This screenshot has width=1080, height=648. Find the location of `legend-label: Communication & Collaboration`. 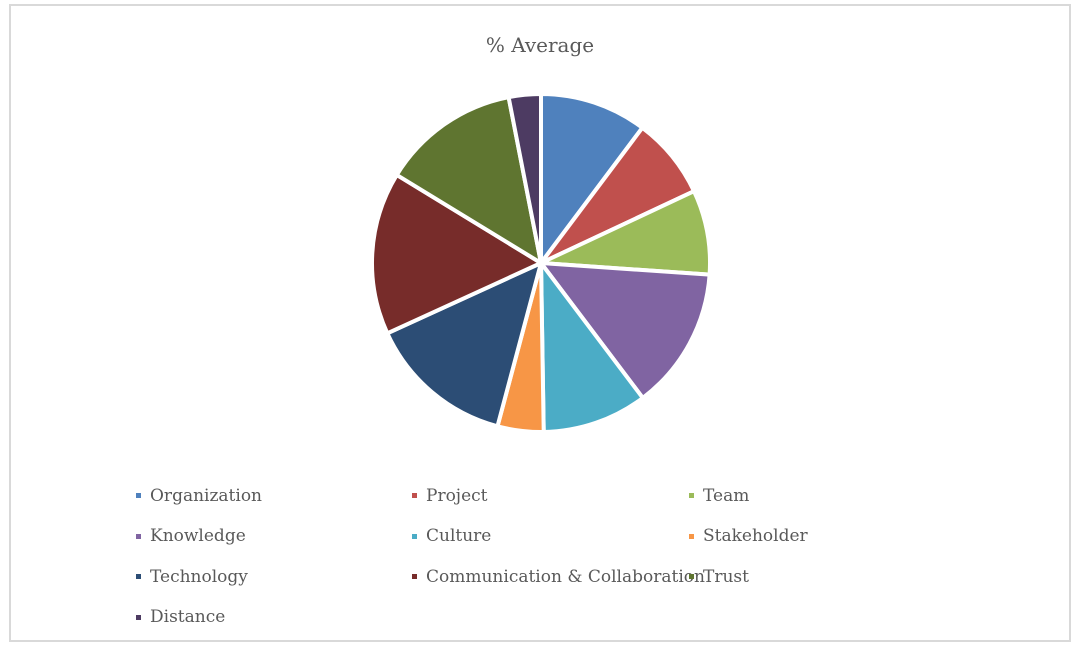

legend-label: Communication & Collaboration is located at coordinates (565, 576).